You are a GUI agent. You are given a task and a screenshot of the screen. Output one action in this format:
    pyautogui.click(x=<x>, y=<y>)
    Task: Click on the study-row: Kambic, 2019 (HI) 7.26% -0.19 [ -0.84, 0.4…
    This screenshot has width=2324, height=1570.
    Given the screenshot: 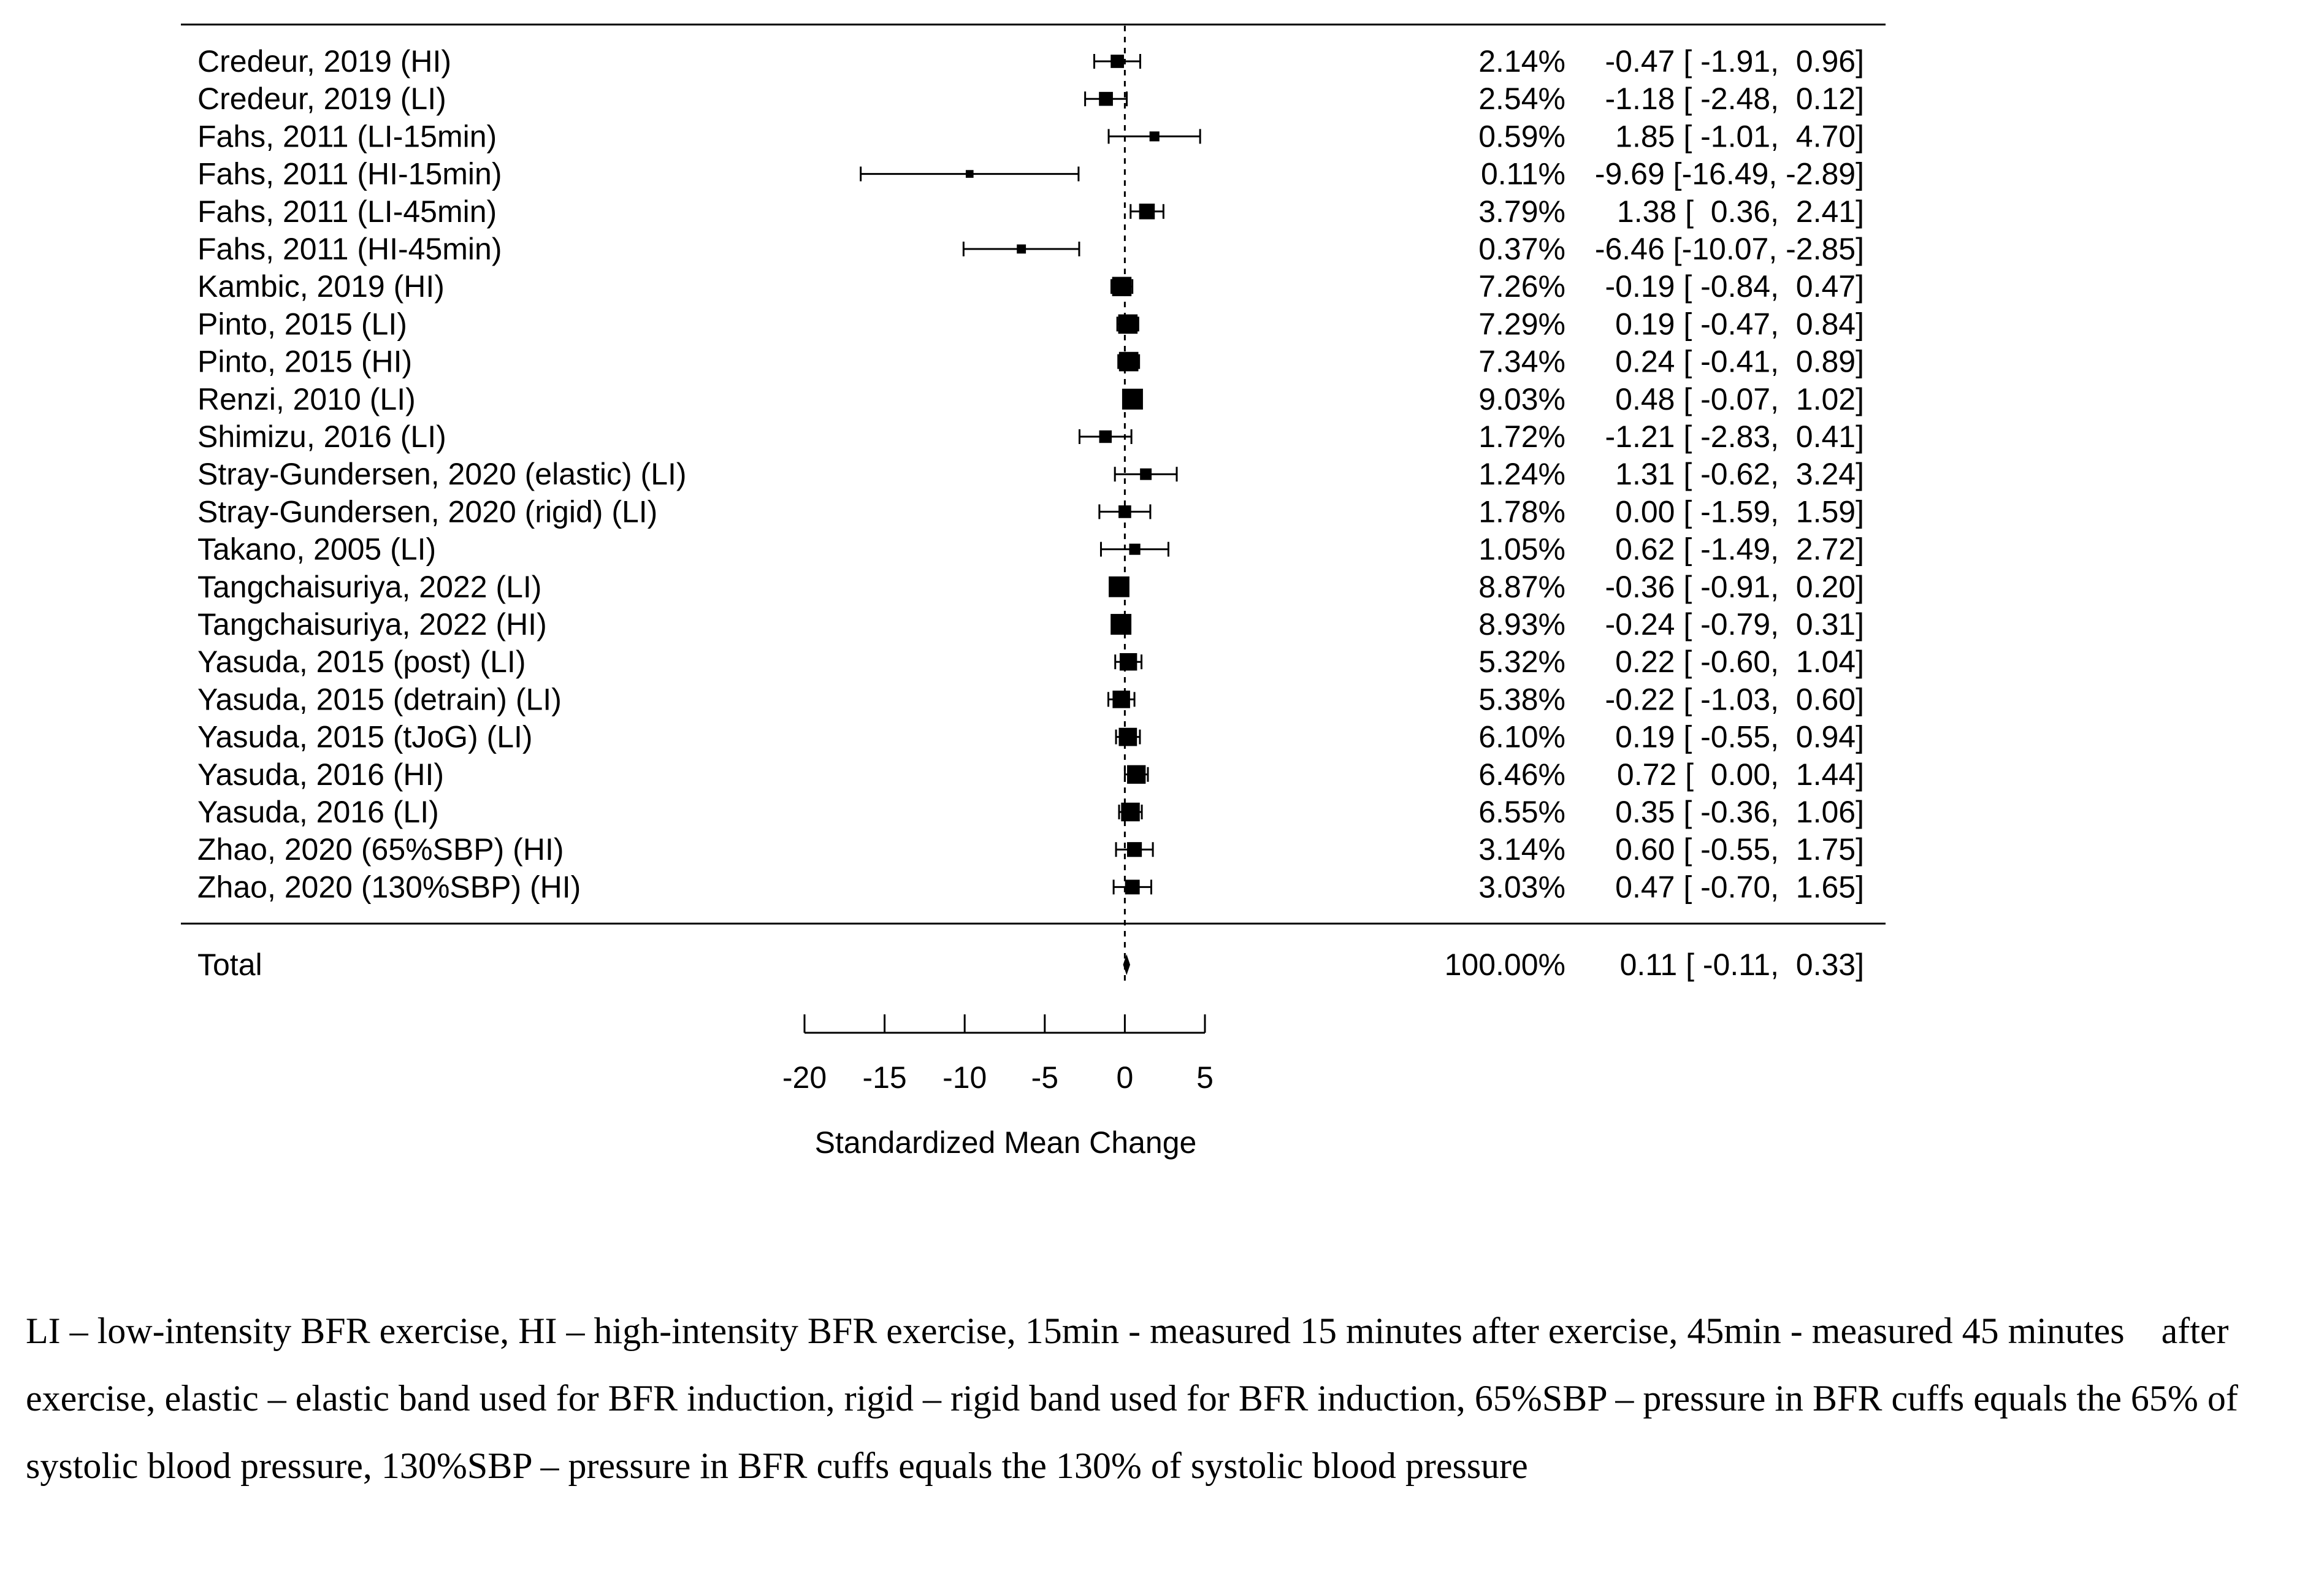 What is the action you would take?
    pyautogui.click(x=1031, y=286)
    